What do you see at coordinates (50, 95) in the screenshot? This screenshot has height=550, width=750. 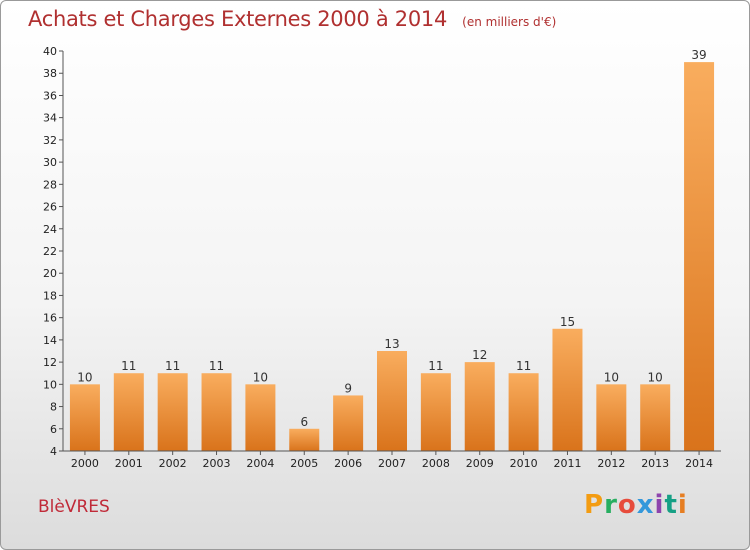 I see `y-tick-label-36: 36` at bounding box center [50, 95].